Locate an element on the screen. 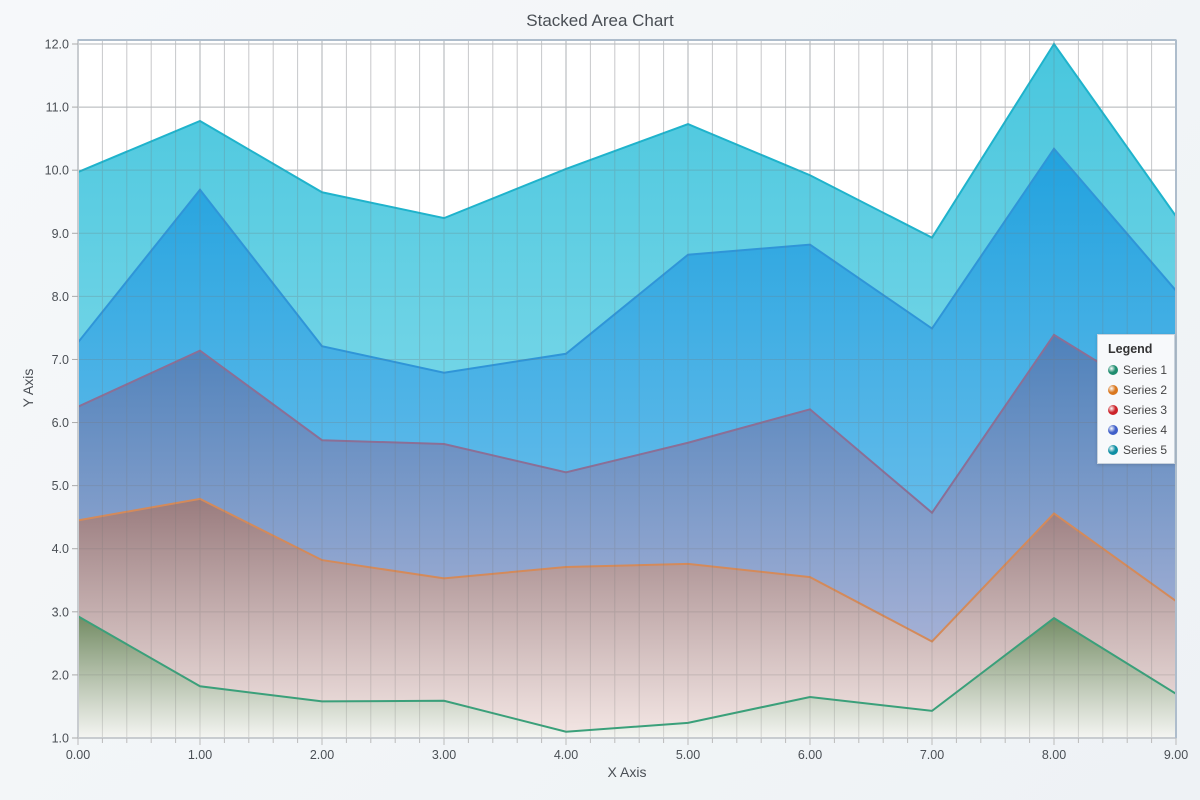  x-tick-label: 0.00 is located at coordinates (78, 755).